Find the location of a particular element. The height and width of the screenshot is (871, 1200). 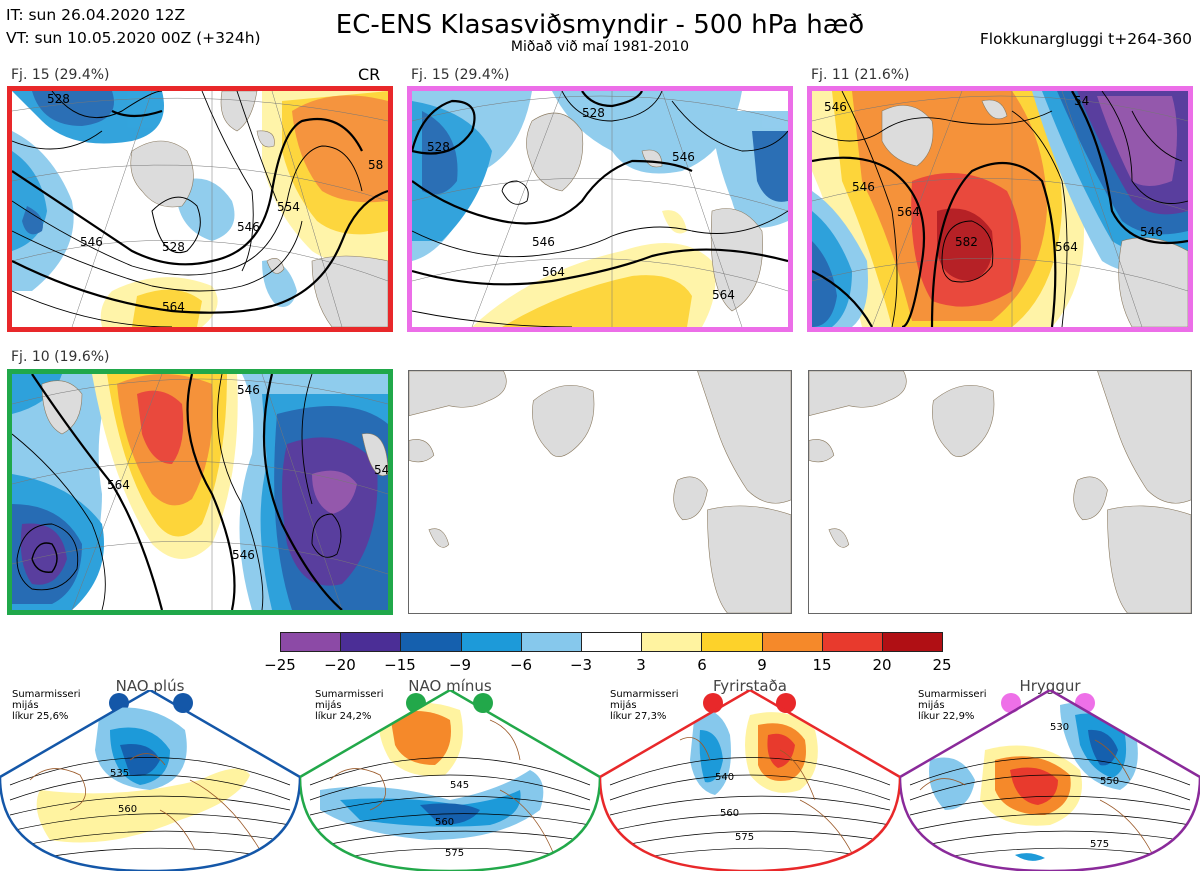

colorbar-tick: 9 is located at coordinates (762, 665).